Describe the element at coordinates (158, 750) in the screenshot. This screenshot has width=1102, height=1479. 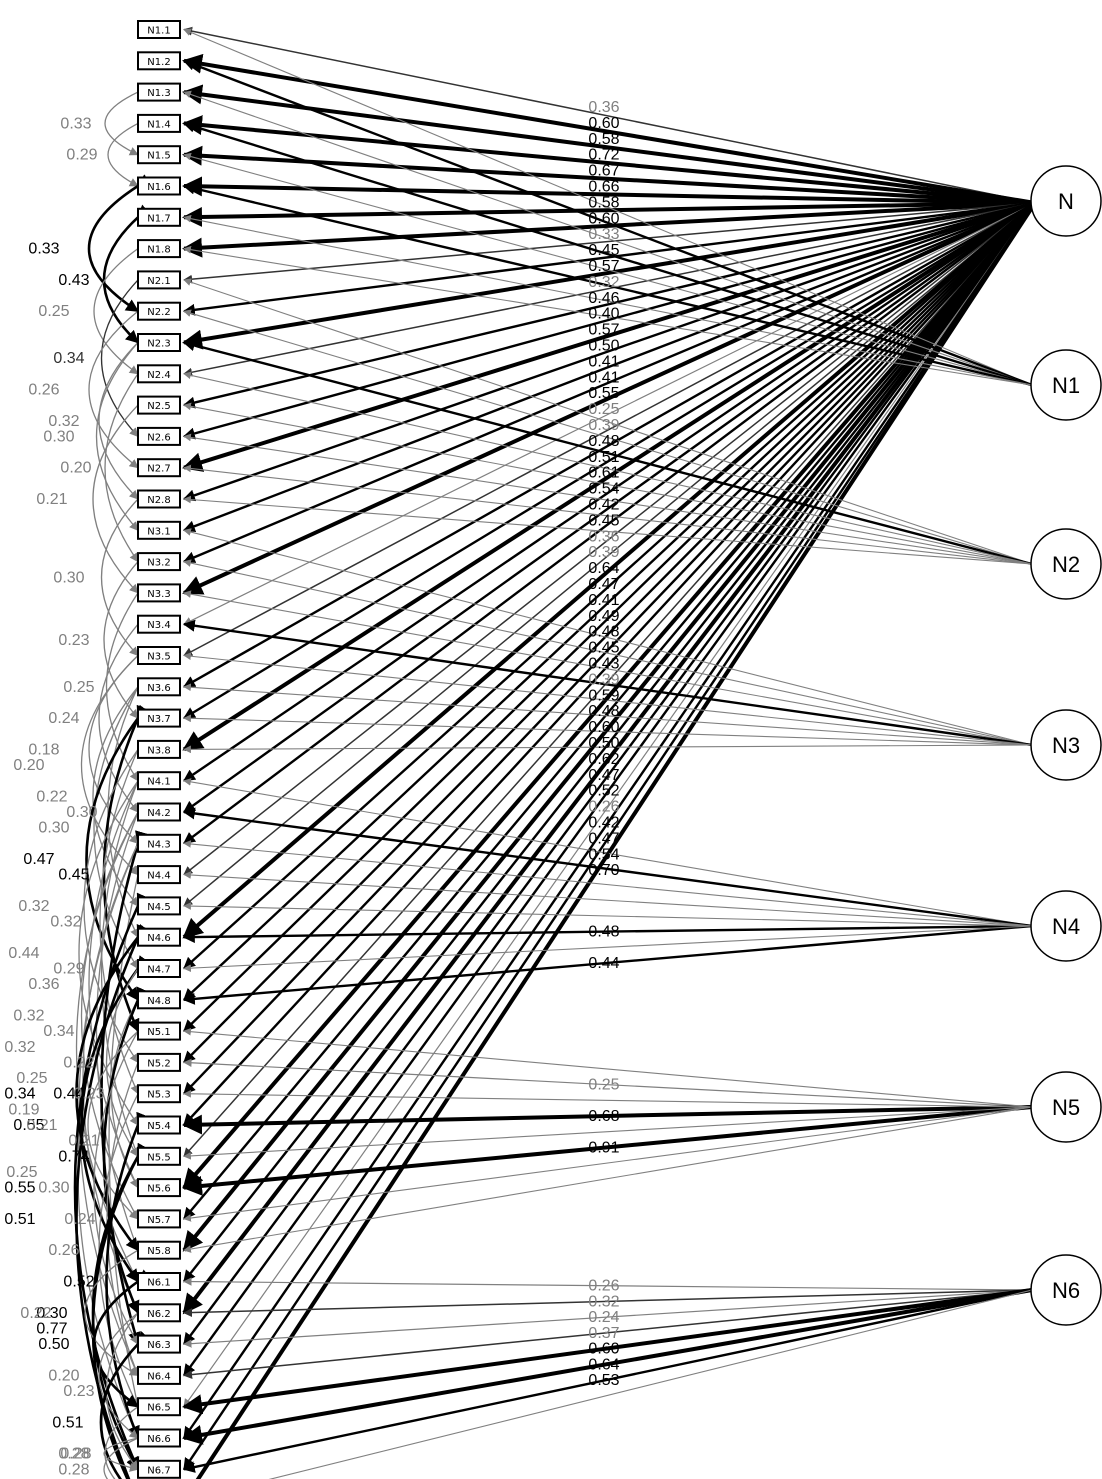
I see `indicator-label: N3.8` at that location.